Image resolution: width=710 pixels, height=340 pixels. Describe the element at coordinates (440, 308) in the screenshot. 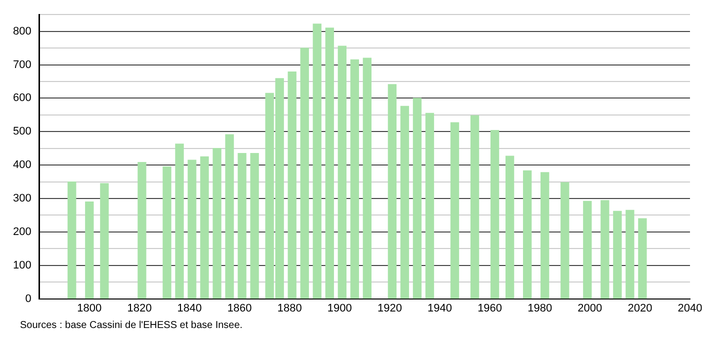

I see `x-tick-label: 1940` at that location.